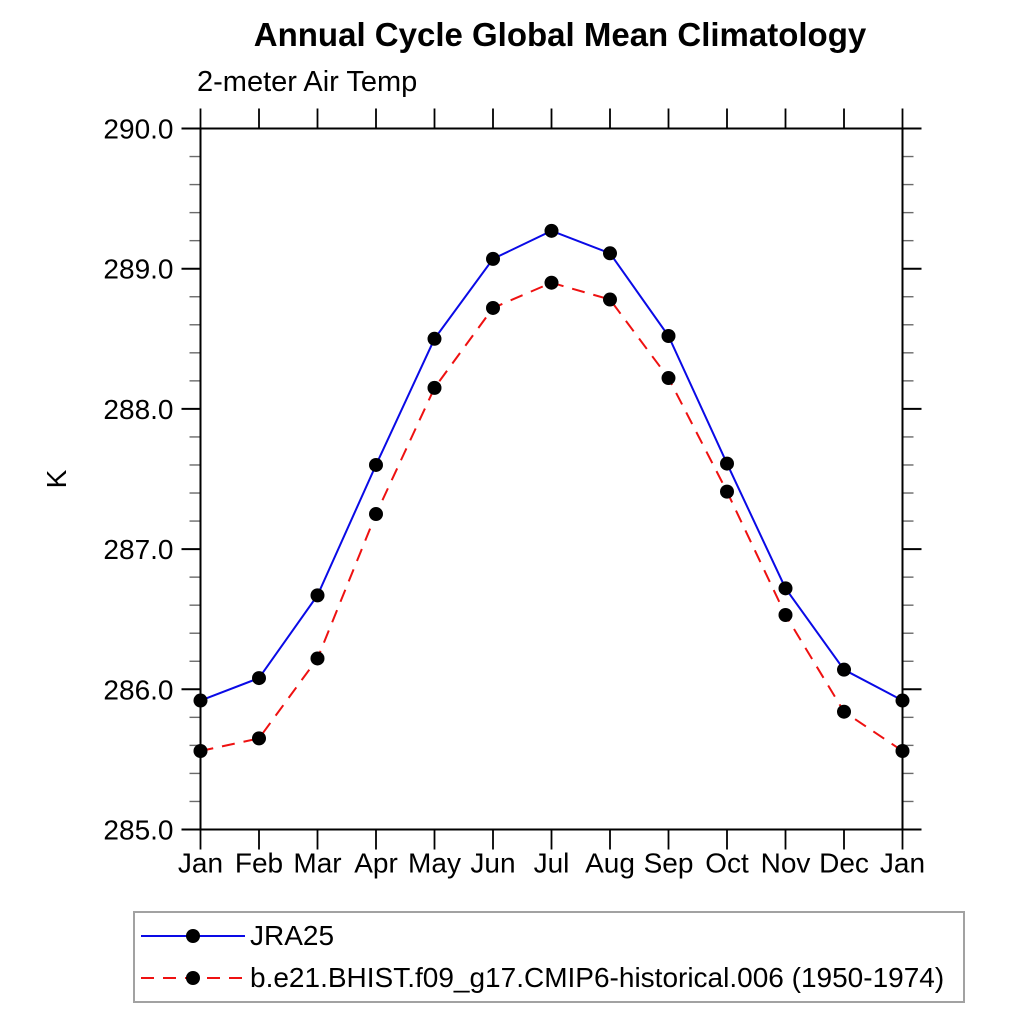  Describe the element at coordinates (610, 863) in the screenshot. I see `x-axis-tick-label: Aug` at that location.